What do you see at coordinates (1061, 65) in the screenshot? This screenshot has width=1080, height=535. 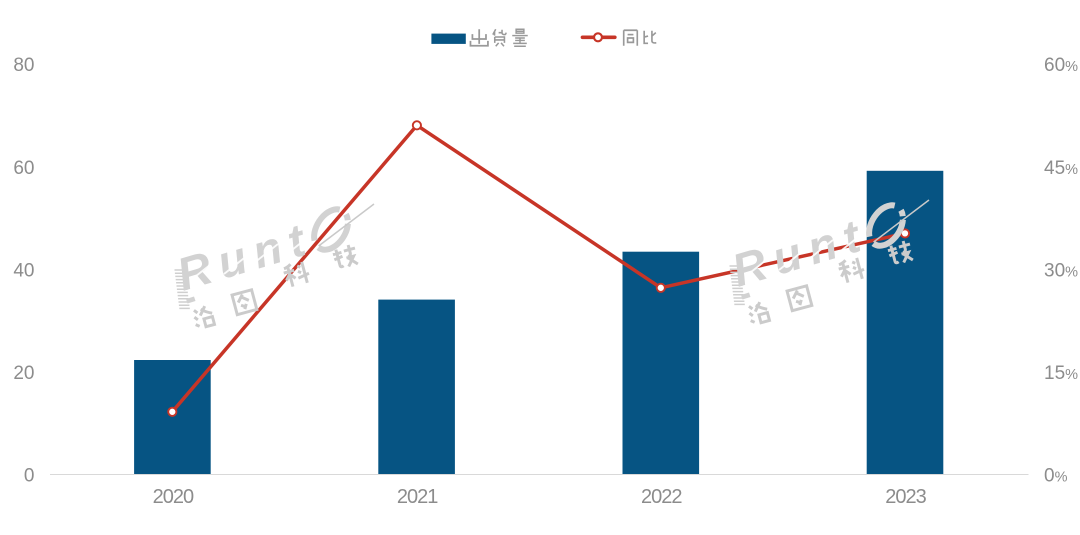 I see `svg-text: 60%` at bounding box center [1061, 65].